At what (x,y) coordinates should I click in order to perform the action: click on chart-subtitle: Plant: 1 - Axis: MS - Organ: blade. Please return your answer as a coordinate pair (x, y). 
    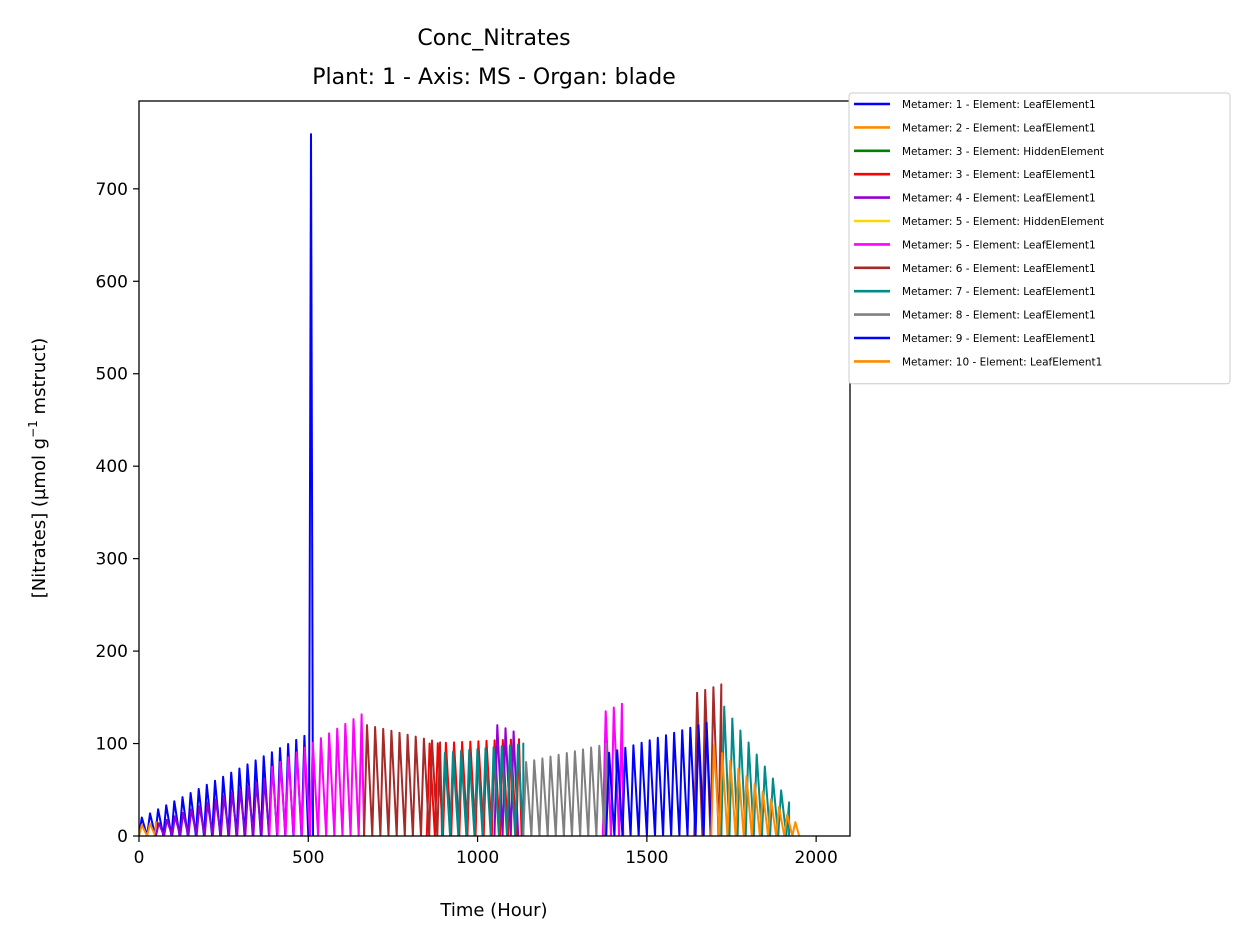
    Looking at the image, I should click on (494, 77).